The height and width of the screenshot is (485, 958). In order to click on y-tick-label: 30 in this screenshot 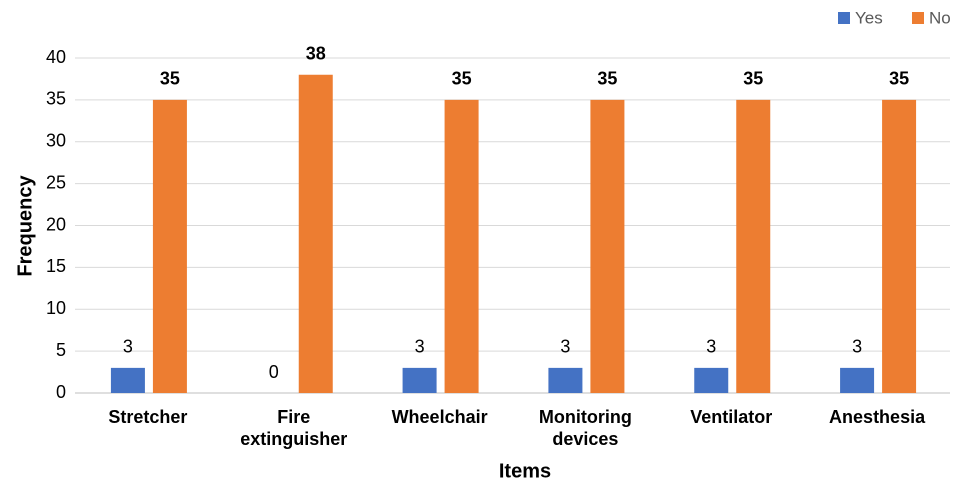, I will do `click(56, 141)`.